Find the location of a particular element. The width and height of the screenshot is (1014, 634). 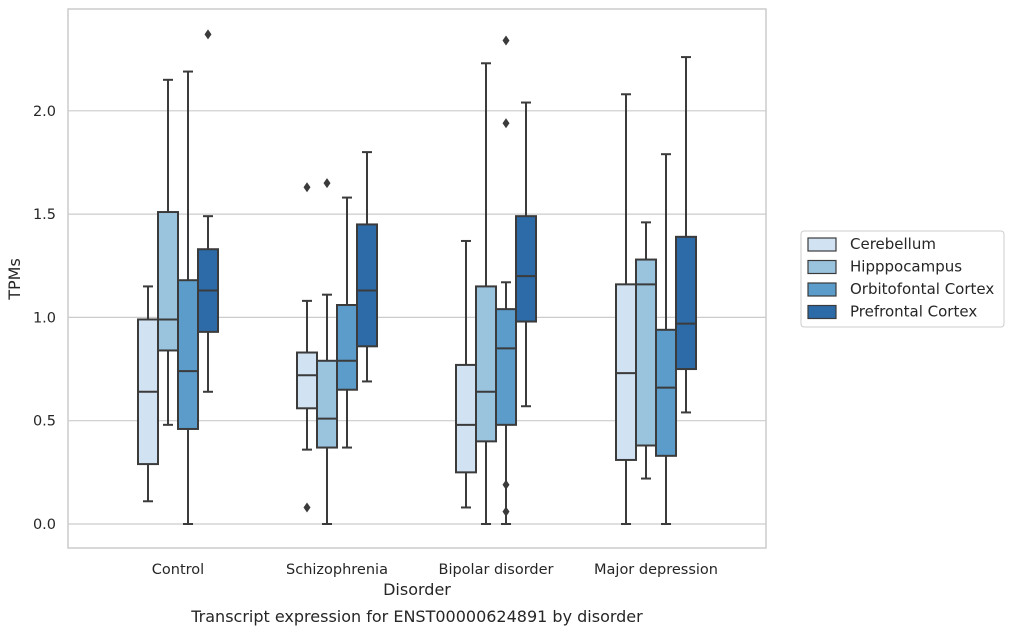

legend-label: Orbitofontal Cortex is located at coordinates (922, 289).